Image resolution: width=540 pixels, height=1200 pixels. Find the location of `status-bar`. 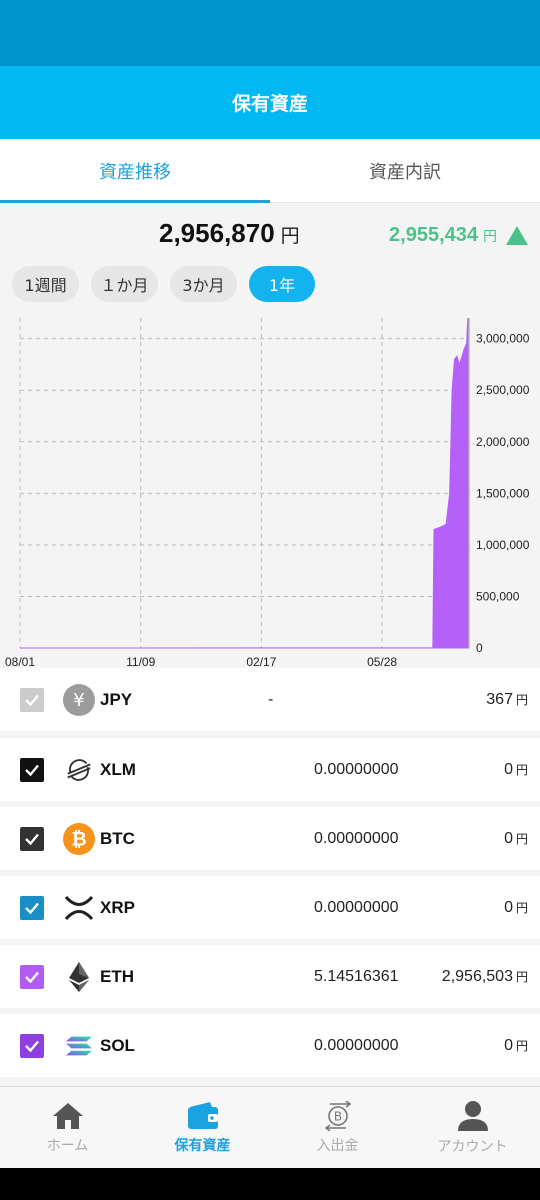

status-bar is located at coordinates (270, 33).